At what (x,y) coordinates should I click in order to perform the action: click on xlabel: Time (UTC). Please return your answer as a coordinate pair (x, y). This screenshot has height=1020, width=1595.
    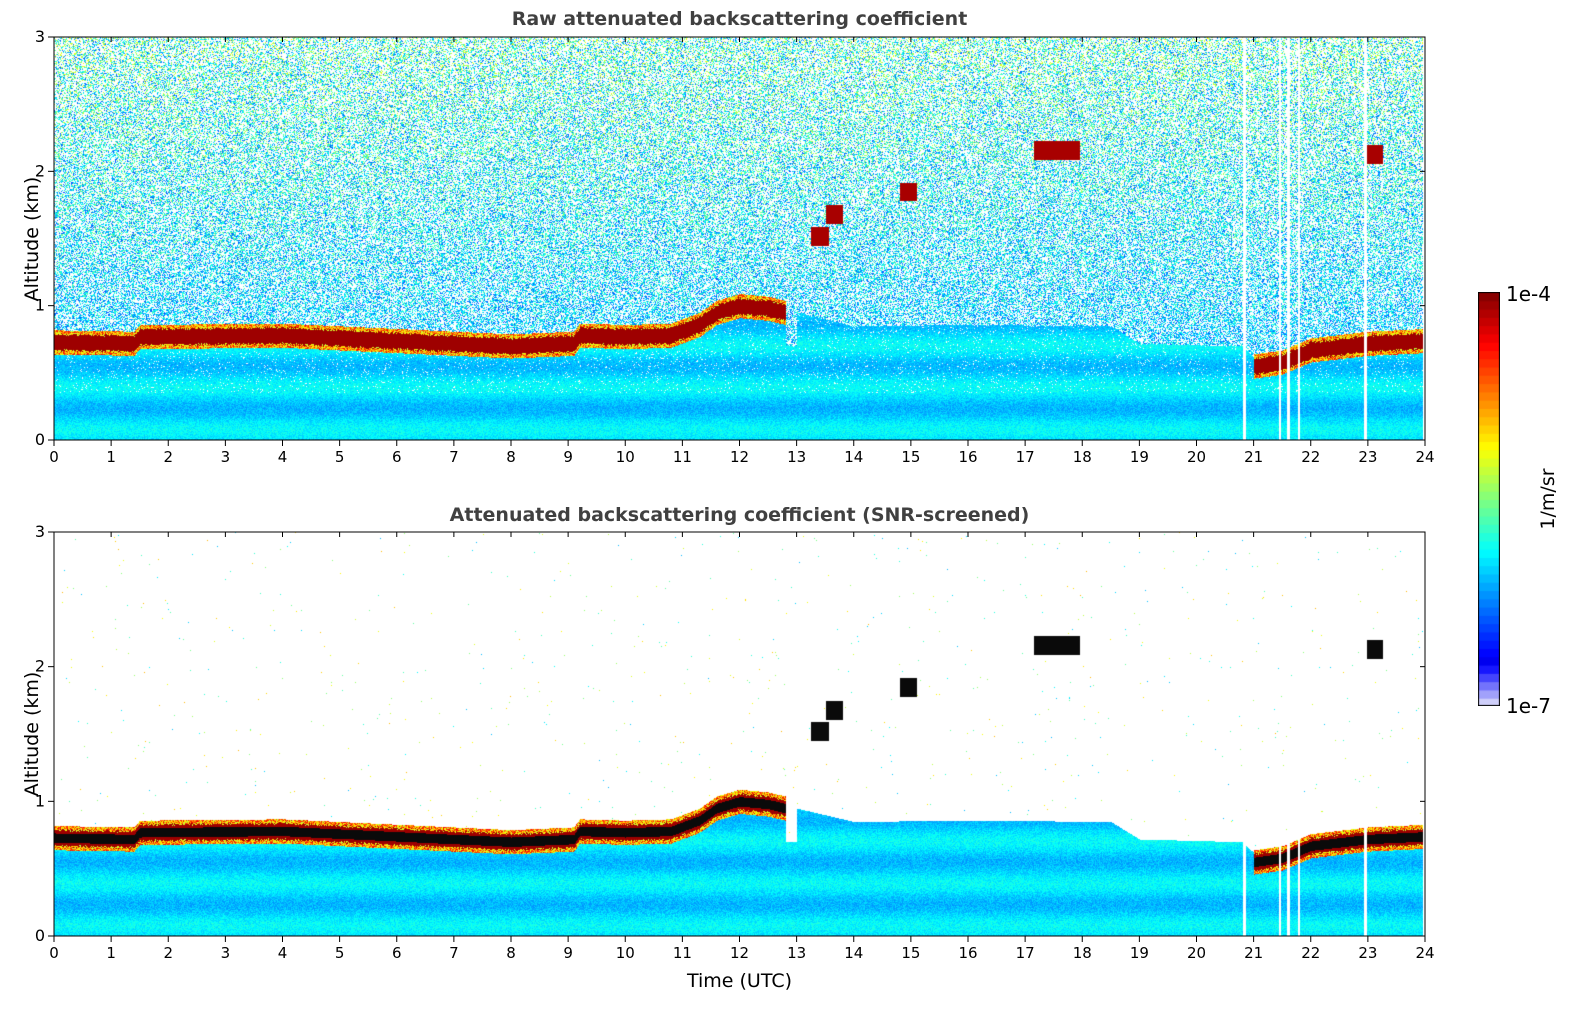
    Looking at the image, I should click on (739, 981).